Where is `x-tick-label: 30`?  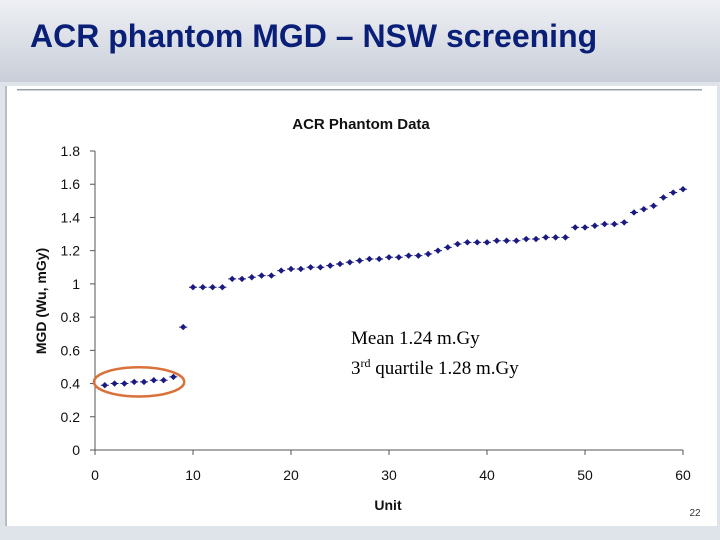 x-tick-label: 30 is located at coordinates (389, 475).